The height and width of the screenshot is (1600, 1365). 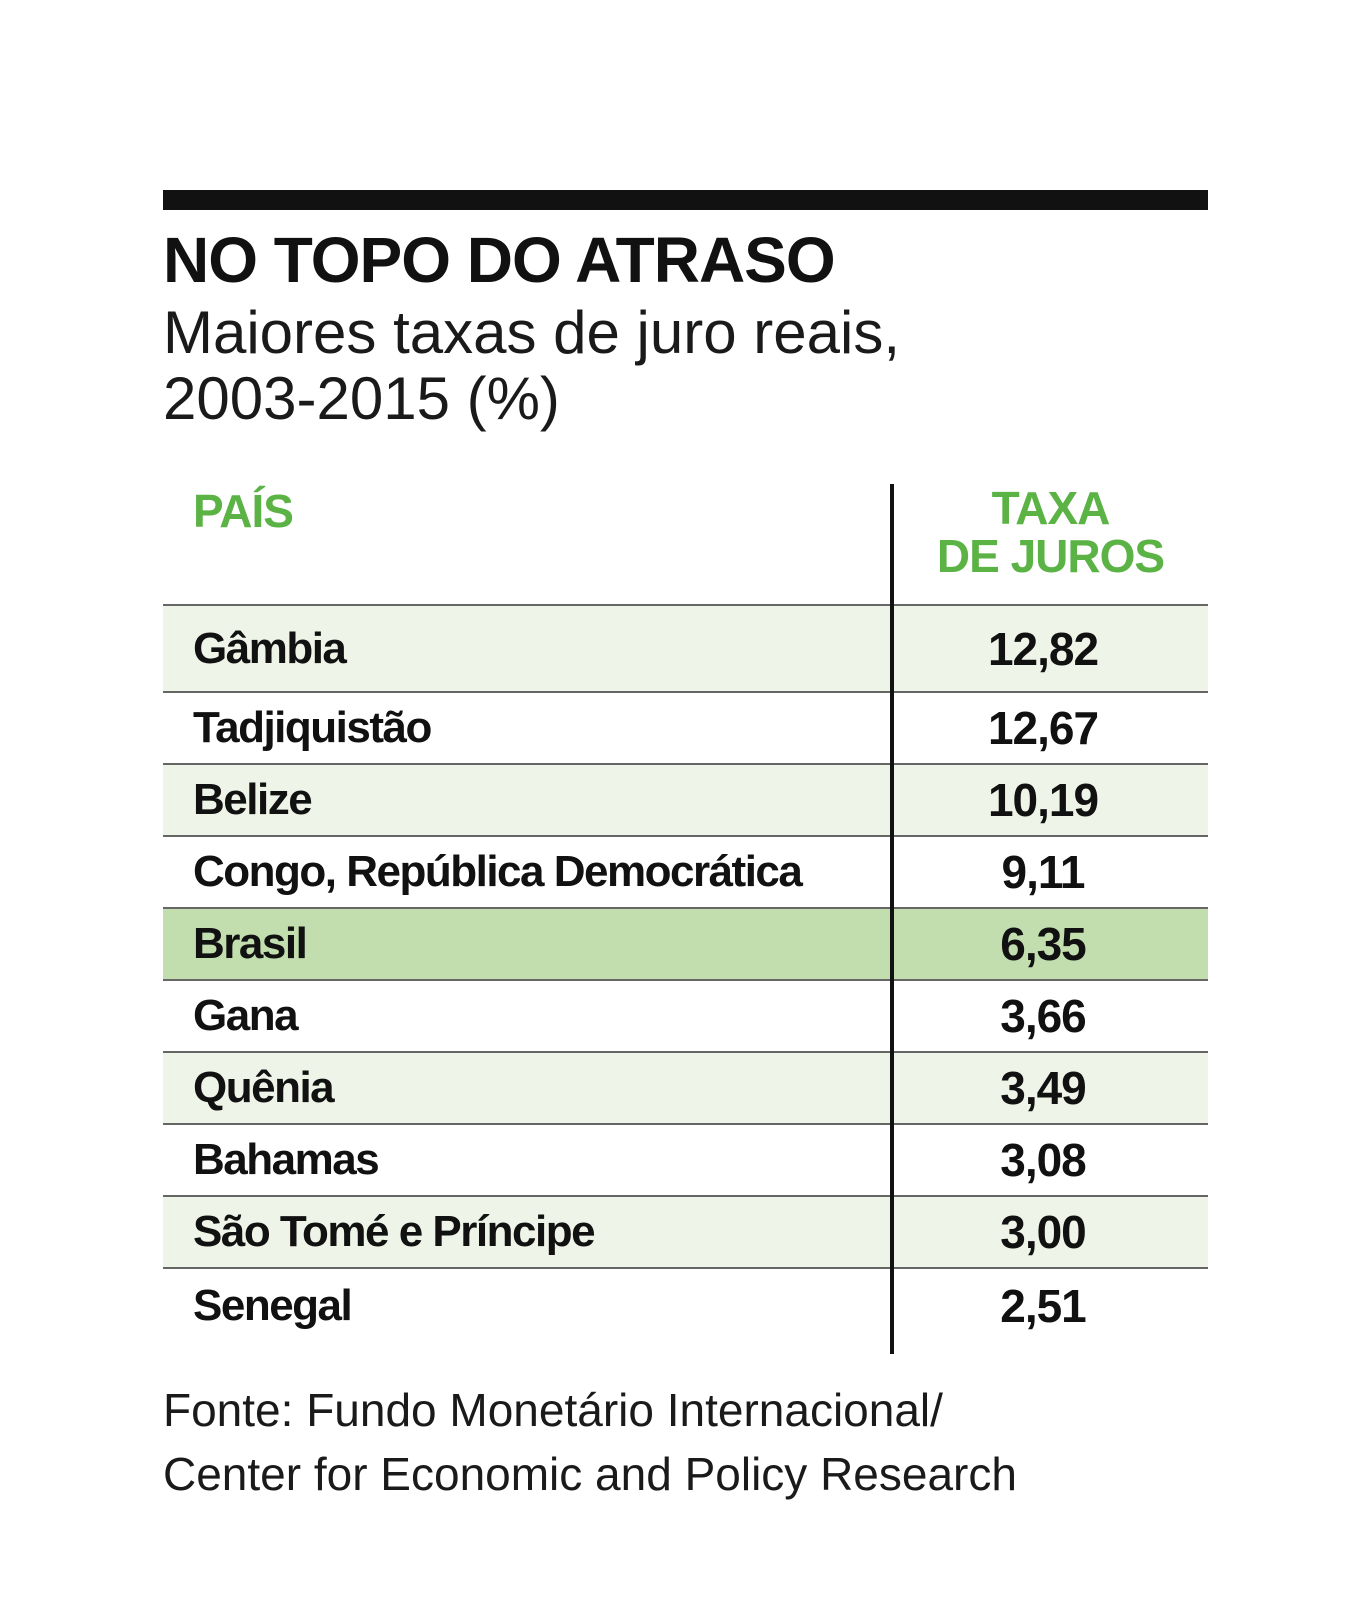 What do you see at coordinates (685, 729) in the screenshot?
I see `table-row: Tadjiquistão 12,67` at bounding box center [685, 729].